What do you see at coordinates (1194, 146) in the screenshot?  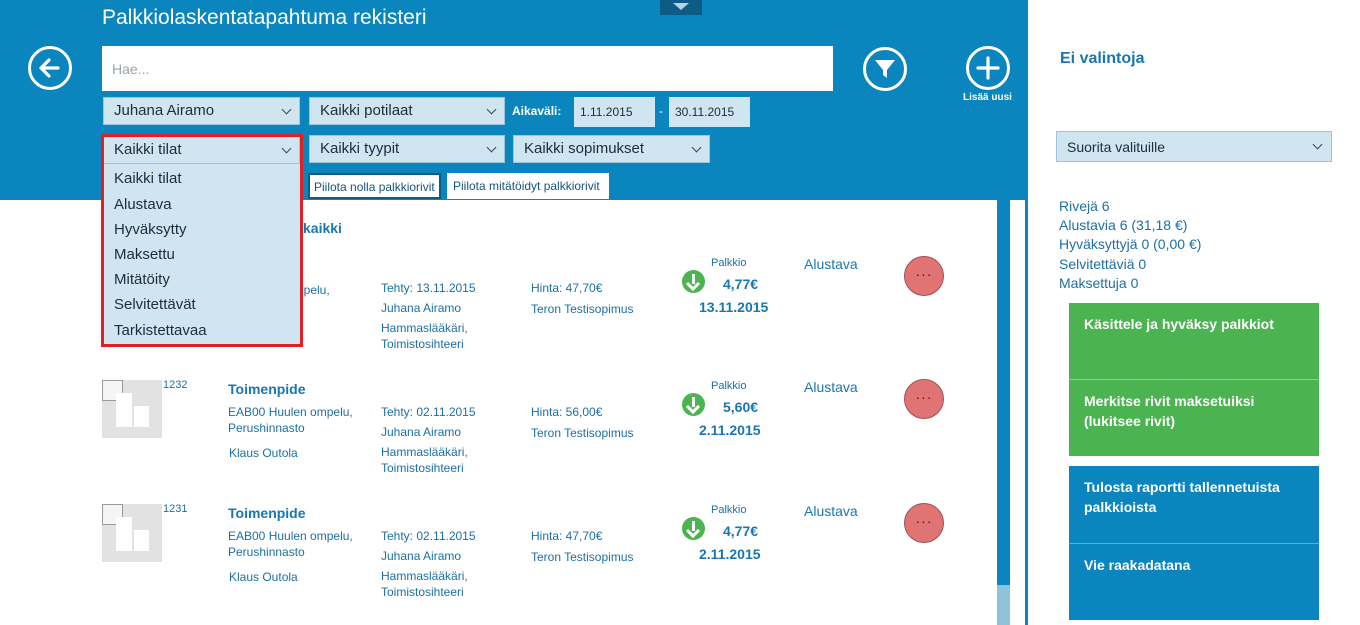 I see `run-selected-dropdown: Suorita valituille` at bounding box center [1194, 146].